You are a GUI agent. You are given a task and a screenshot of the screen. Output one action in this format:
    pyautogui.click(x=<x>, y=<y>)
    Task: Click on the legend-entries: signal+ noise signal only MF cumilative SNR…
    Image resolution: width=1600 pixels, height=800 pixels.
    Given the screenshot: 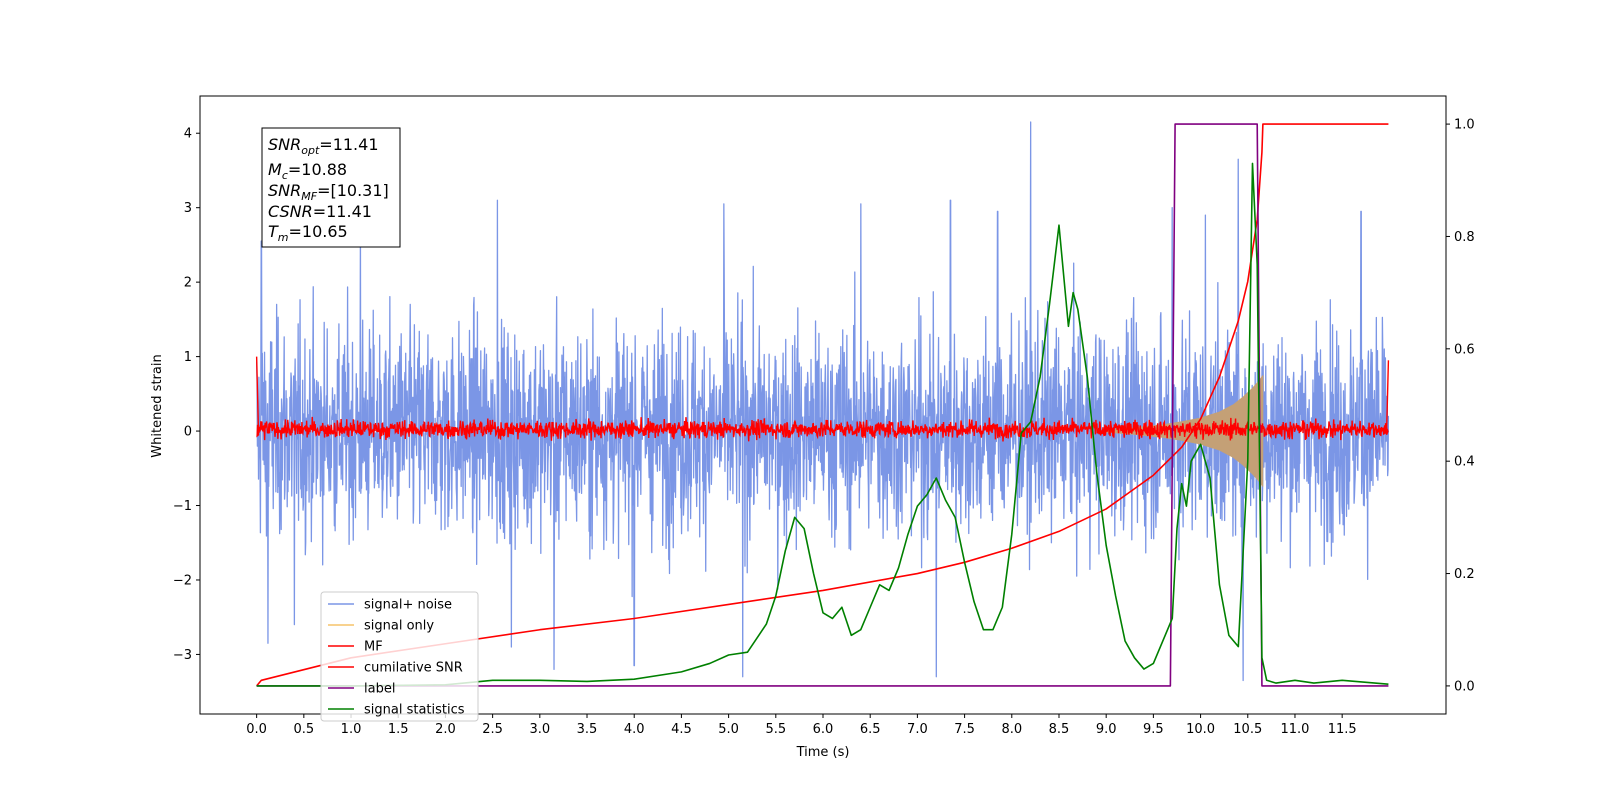 What is the action you would take?
    pyautogui.click(x=396, y=658)
    